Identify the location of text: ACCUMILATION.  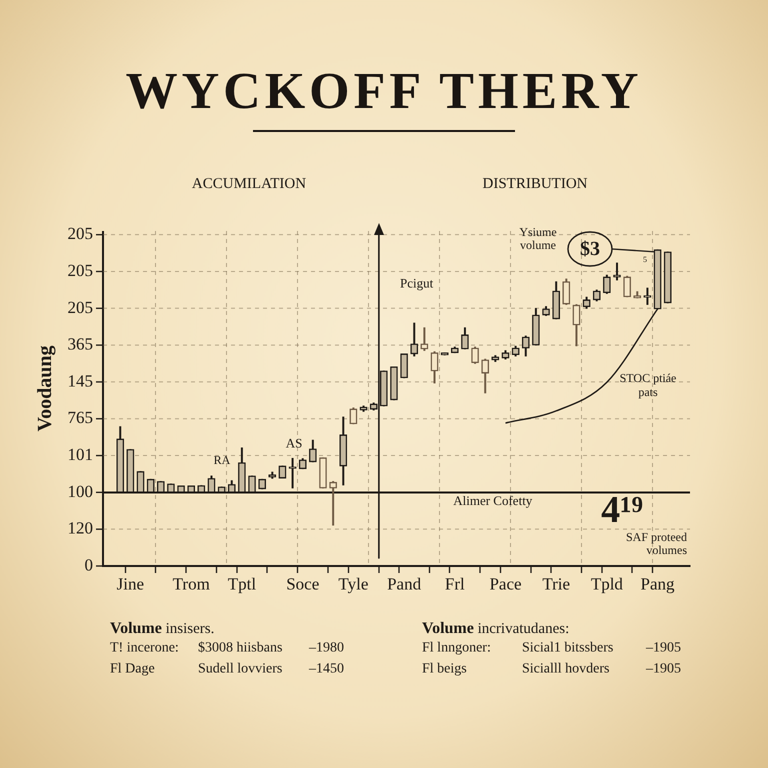
(249, 184).